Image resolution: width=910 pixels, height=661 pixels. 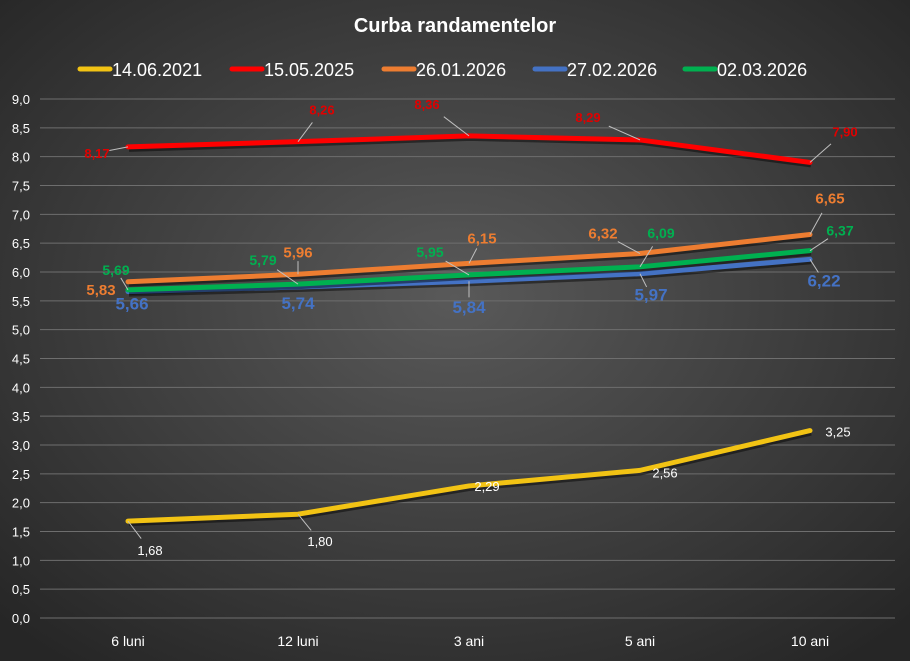 I want to click on legend-label: 14.06.2021, so click(x=157, y=70).